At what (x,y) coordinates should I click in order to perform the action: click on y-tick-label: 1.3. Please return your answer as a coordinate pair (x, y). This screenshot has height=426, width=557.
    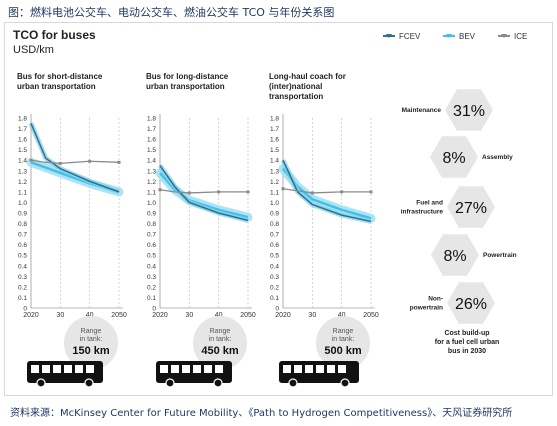
    Looking at the image, I should click on (22, 171).